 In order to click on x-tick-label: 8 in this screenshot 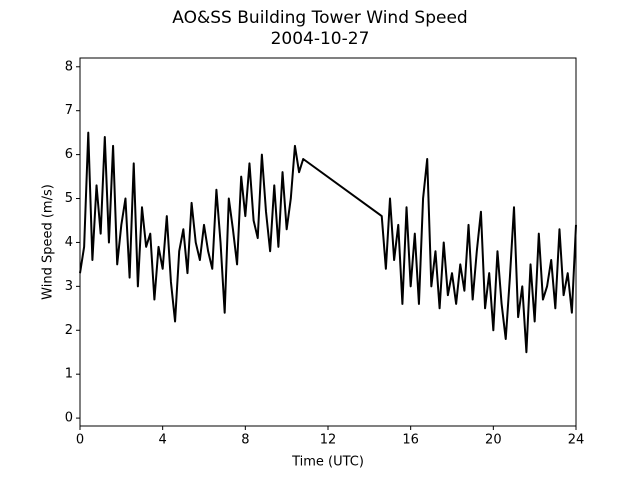, I will do `click(245, 440)`.